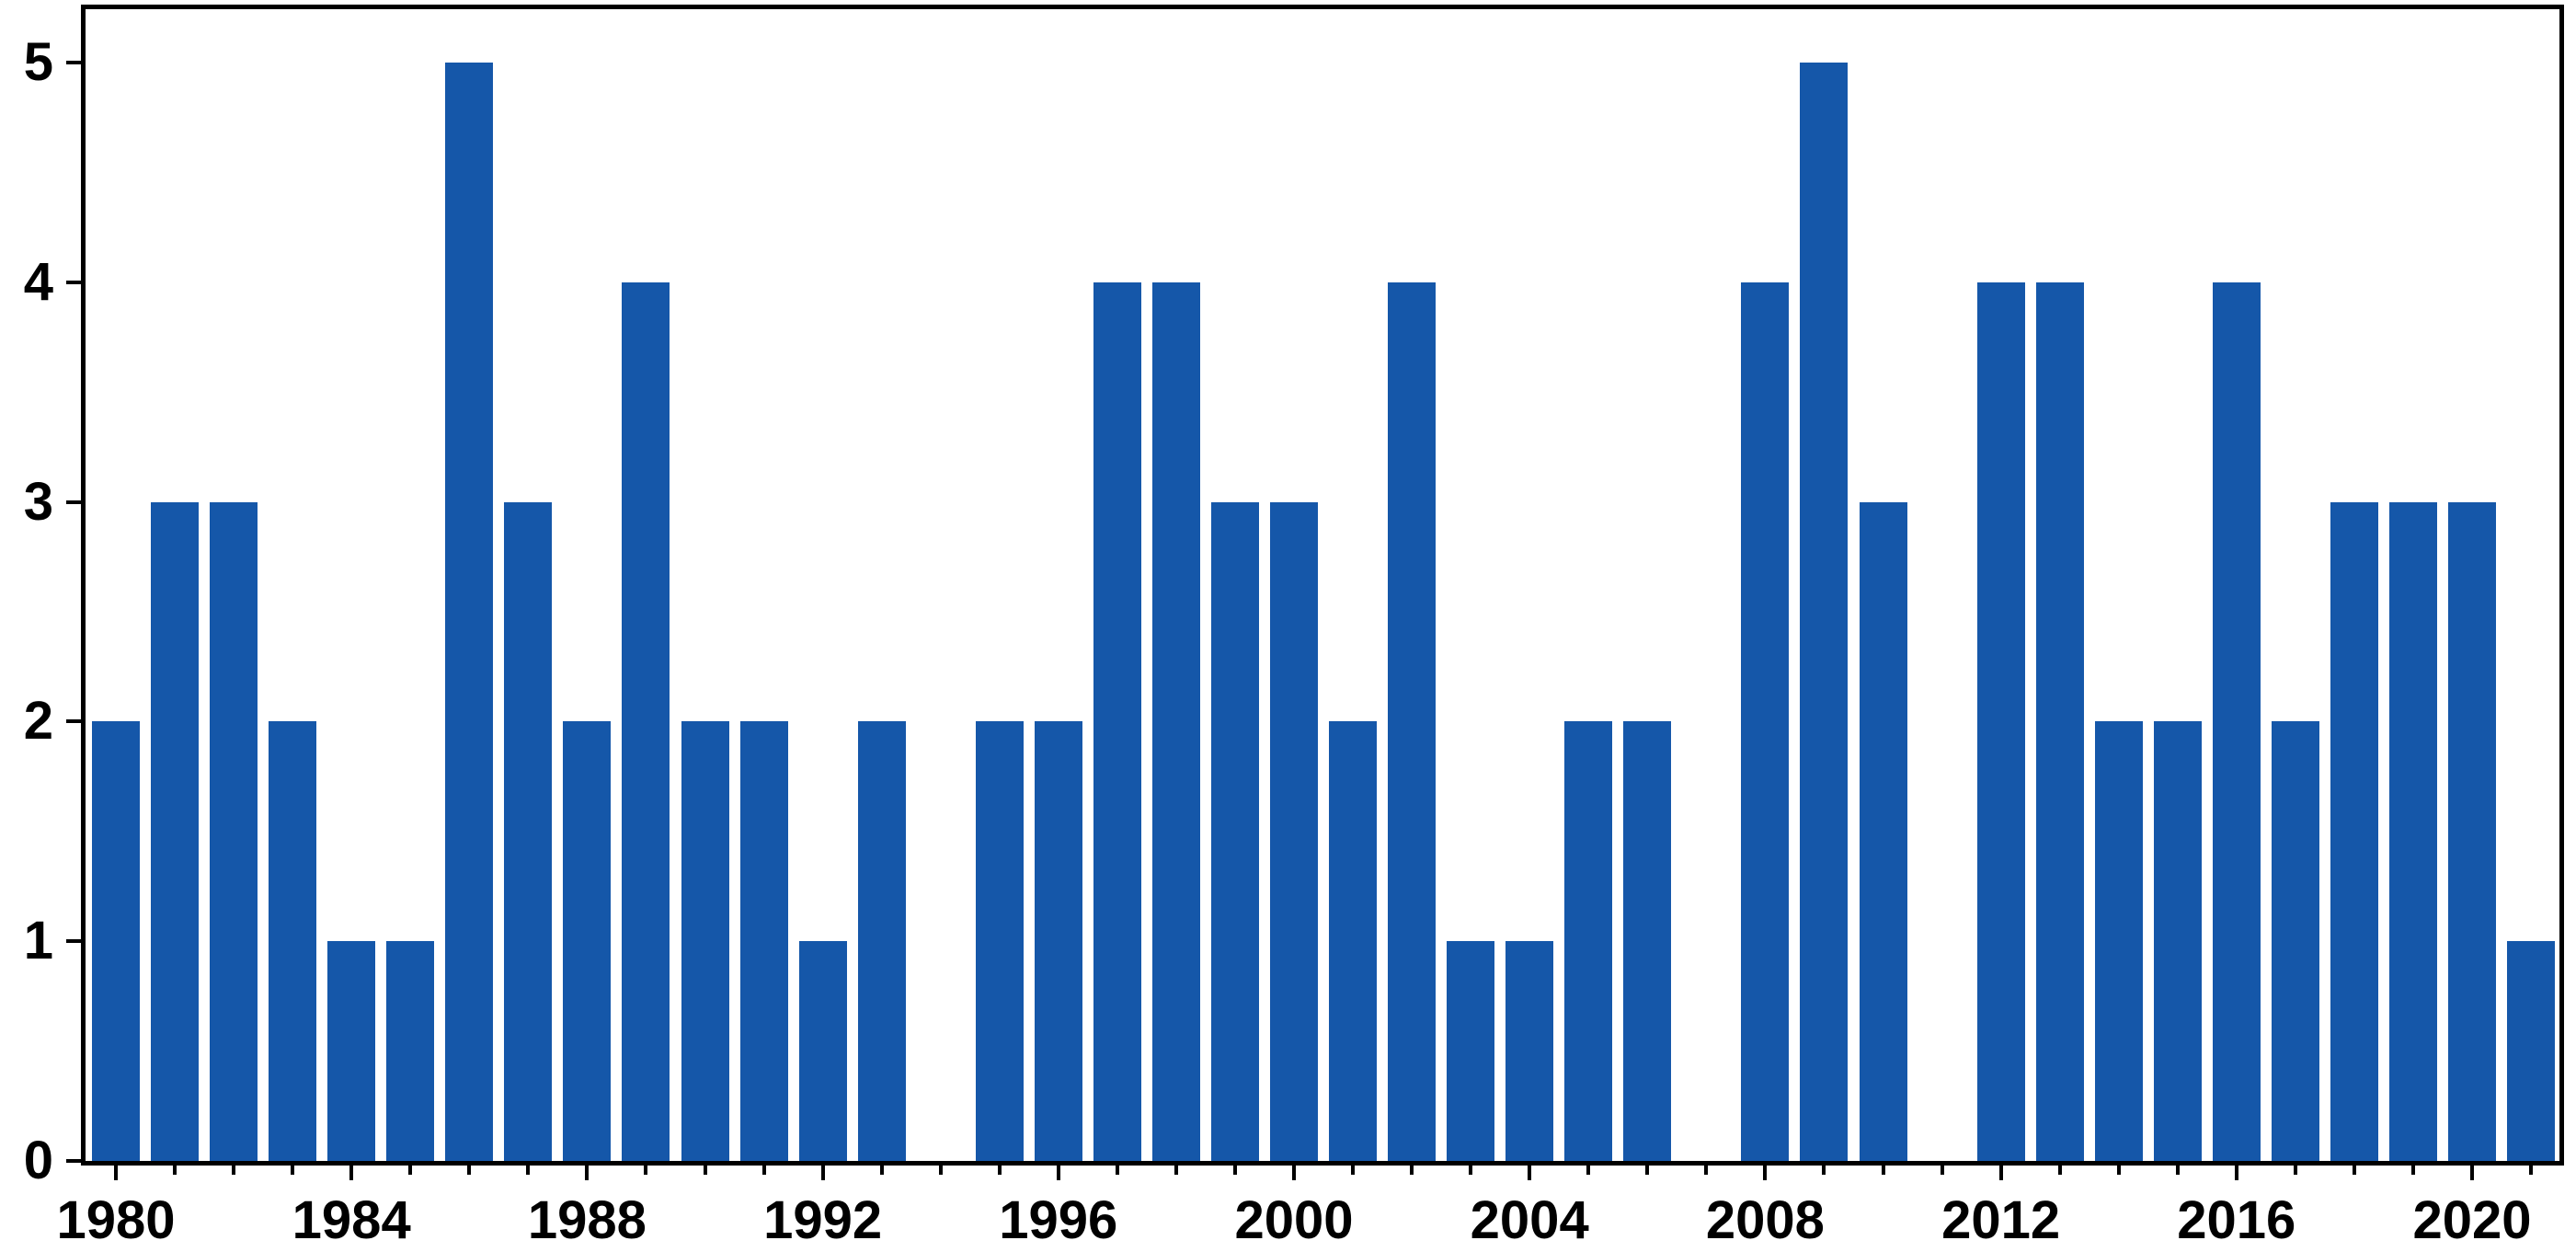 The image size is (2576, 1252). Describe the element at coordinates (116, 1220) in the screenshot. I see `x-tick-label: 1980` at that location.